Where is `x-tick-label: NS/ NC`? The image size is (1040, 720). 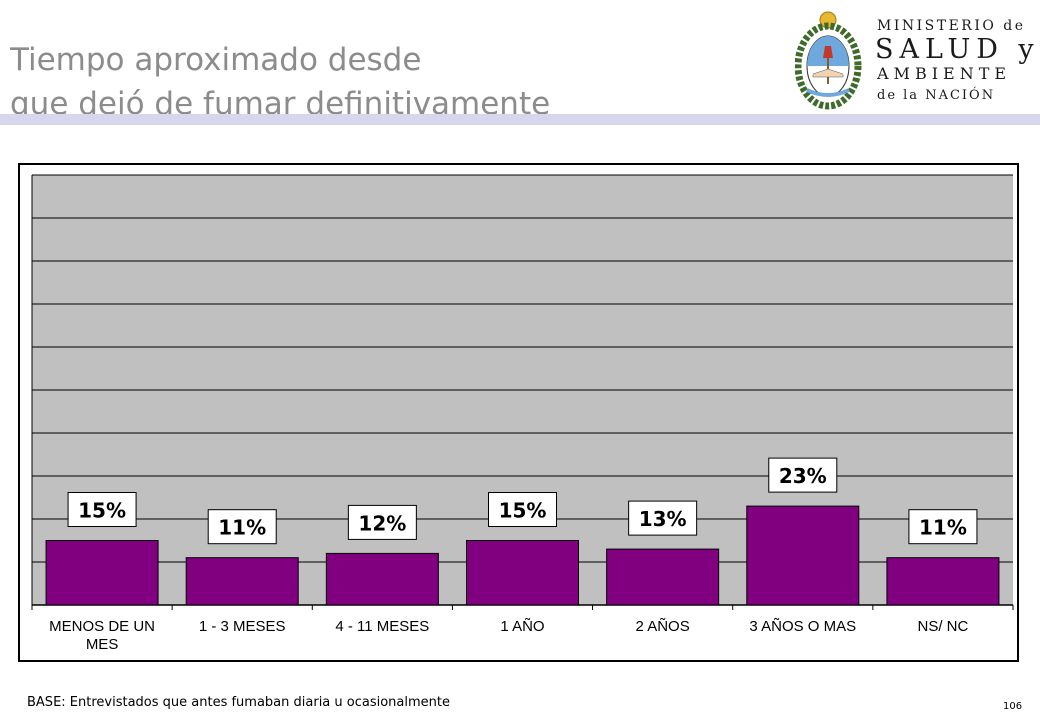
x-tick-label: NS/ NC is located at coordinates (943, 626).